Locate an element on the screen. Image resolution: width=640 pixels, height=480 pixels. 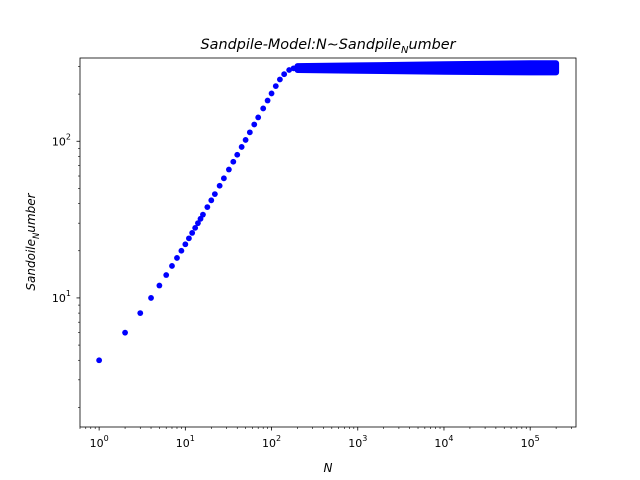
y-axis-label-subscript: N is located at coordinates (37, 235).